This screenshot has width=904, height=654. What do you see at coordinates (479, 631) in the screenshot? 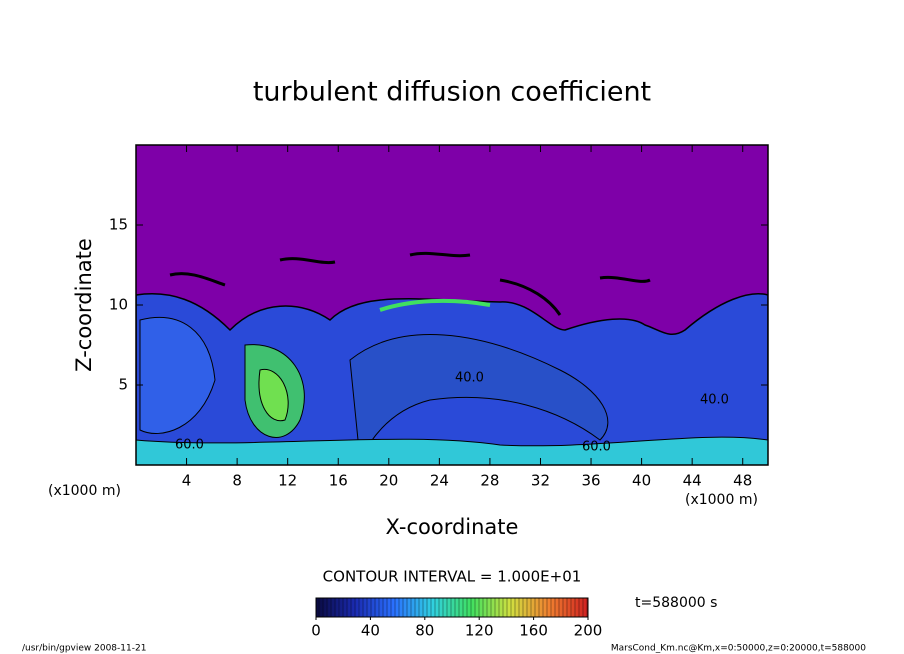
I see `colorbar-tick-label: 120` at bounding box center [479, 631].